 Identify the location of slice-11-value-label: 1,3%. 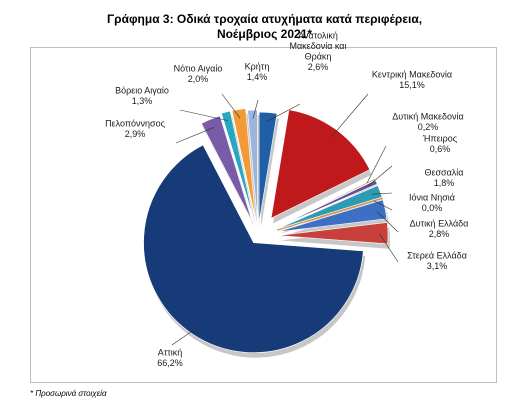
(142, 101).